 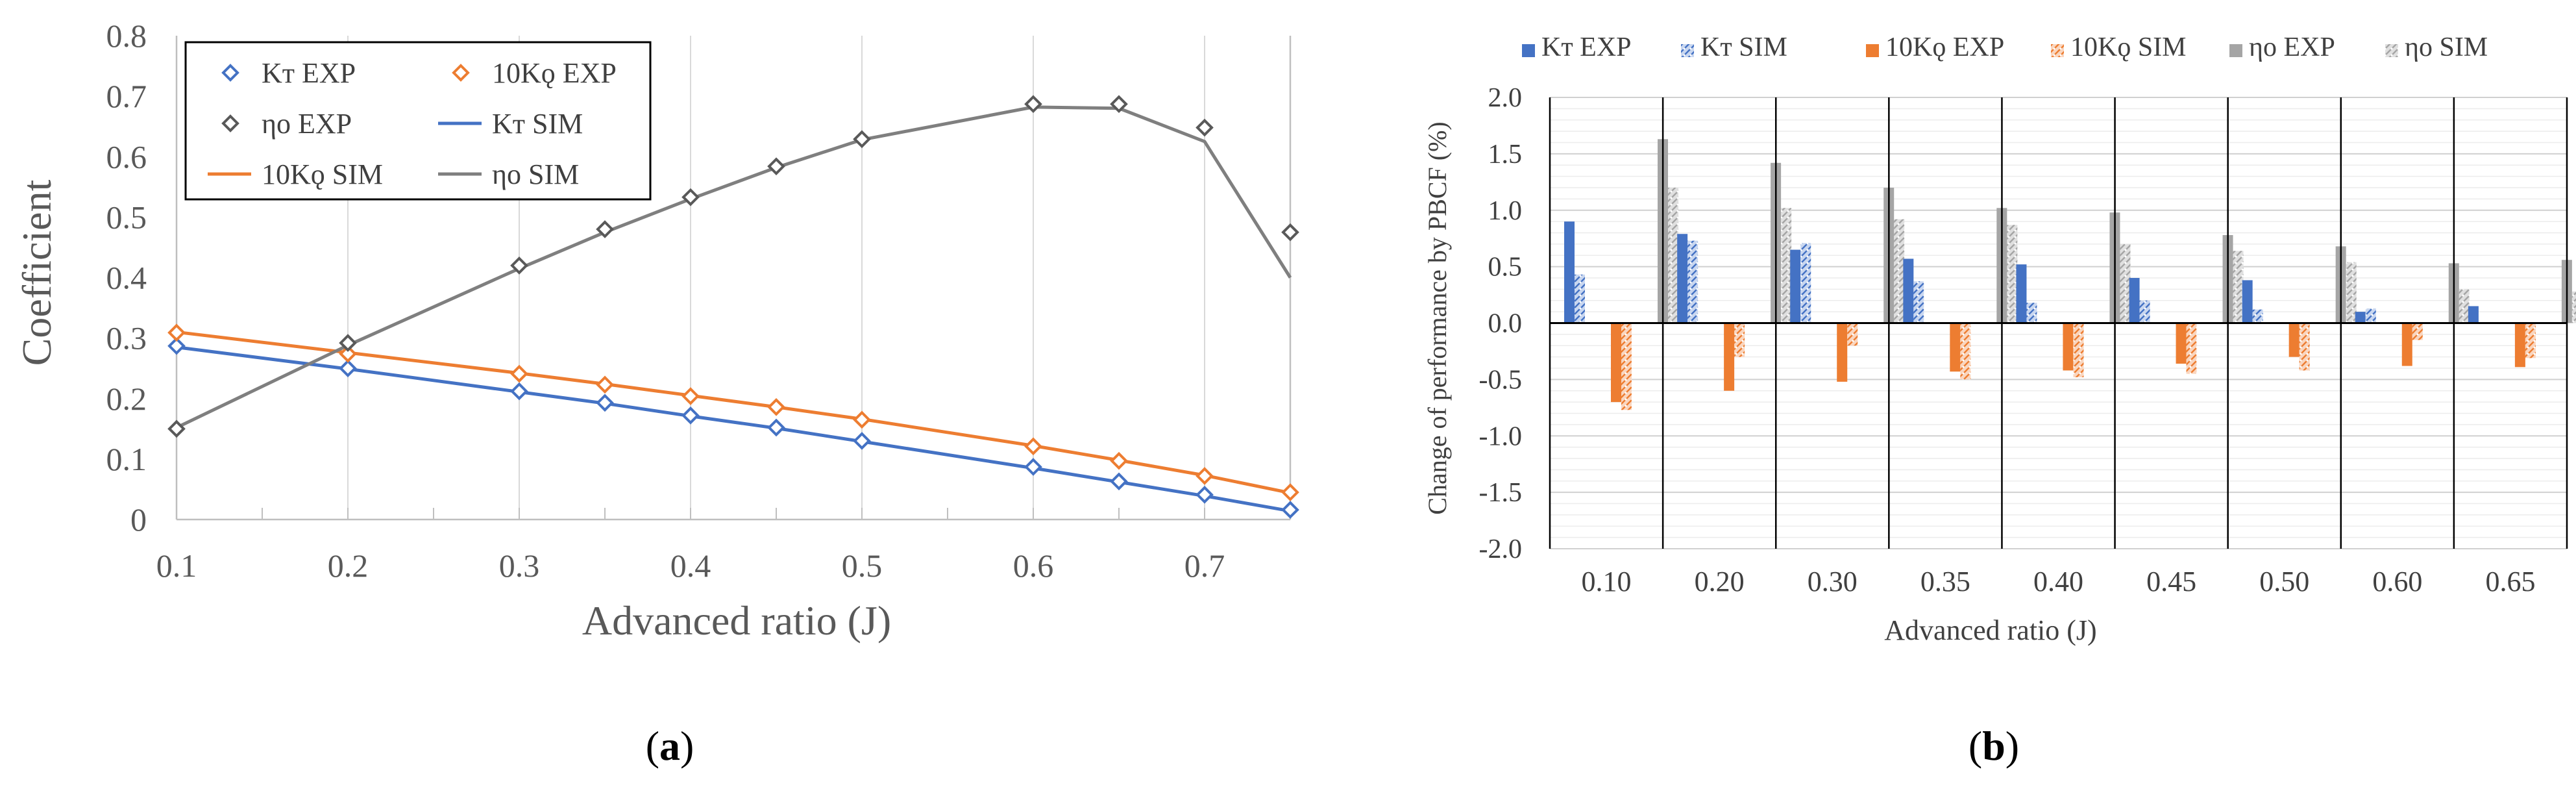 I want to click on x-axis-label-b: Advanced ratio (J), so click(x=1990, y=630).